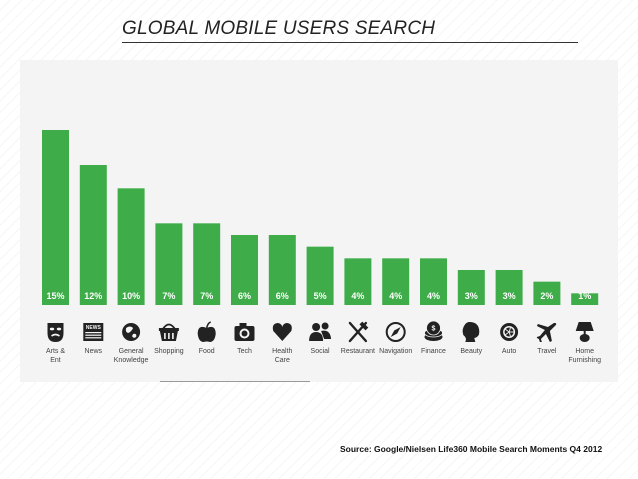  I want to click on data-label-12: 3%, so click(509, 296).